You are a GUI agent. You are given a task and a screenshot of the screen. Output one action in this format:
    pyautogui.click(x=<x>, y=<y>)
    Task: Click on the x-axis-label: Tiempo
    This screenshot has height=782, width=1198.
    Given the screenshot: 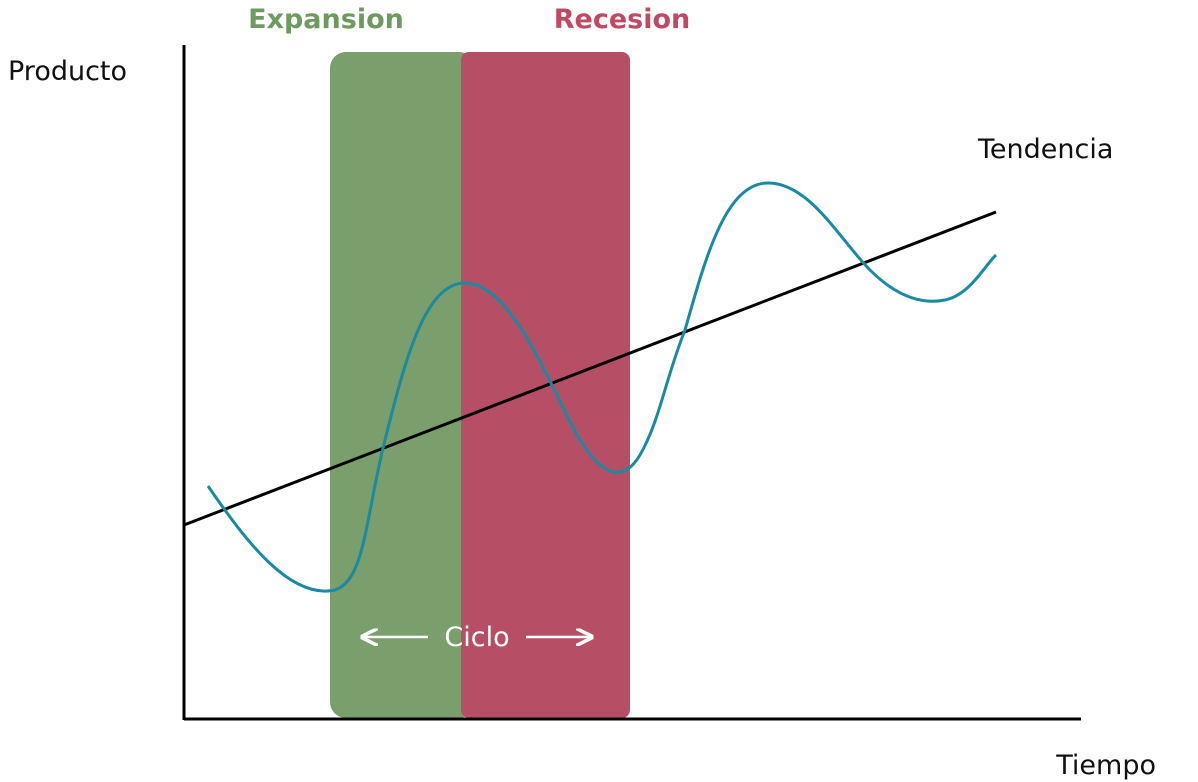 What is the action you would take?
    pyautogui.click(x=1105, y=765)
    